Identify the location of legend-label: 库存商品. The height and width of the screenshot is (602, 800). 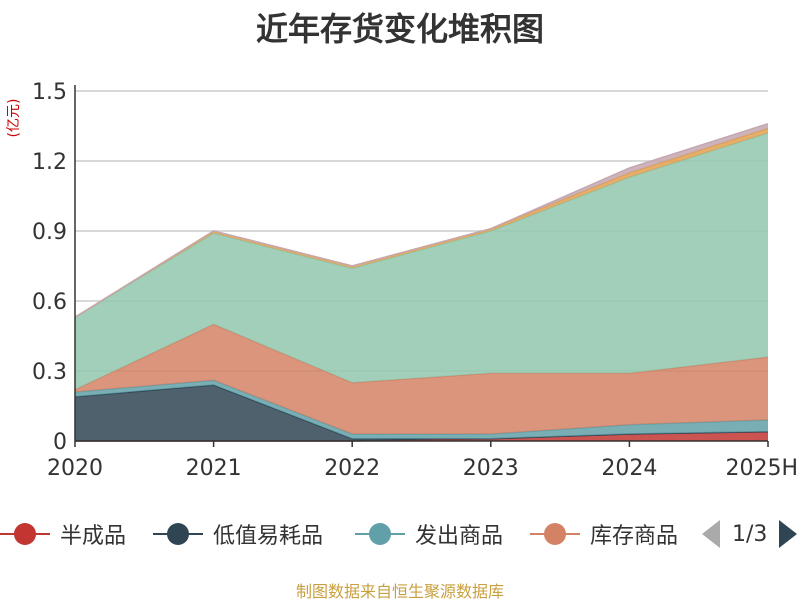
(634, 536).